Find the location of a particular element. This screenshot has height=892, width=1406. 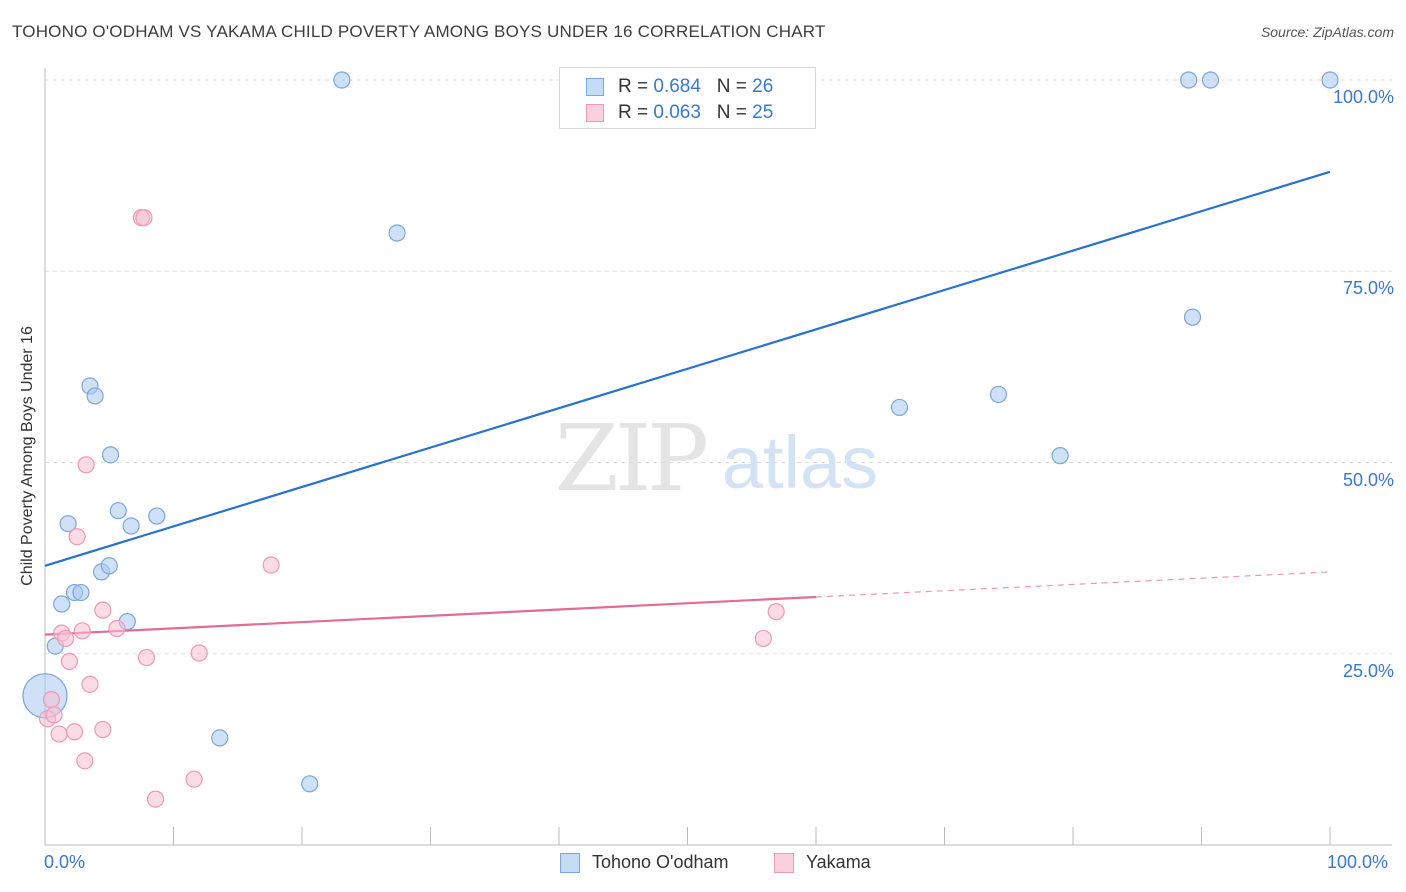

yakama-legend-swatch is located at coordinates (784, 863).